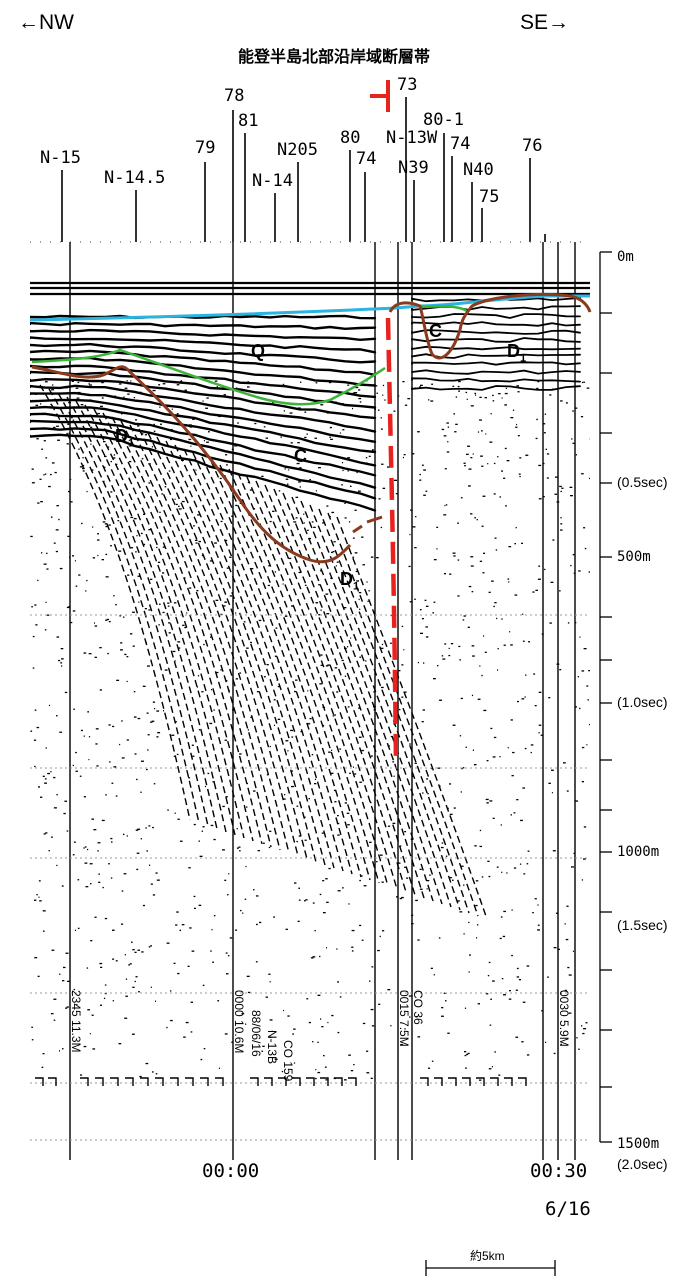  Describe the element at coordinates (304, 676) in the screenshot. I see `dipping-reflector` at that location.